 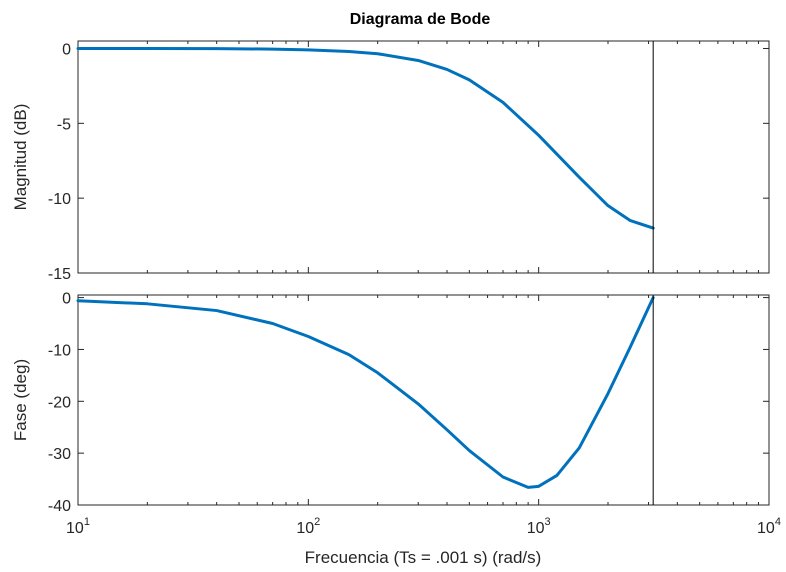 I want to click on x-tick-label: 10², so click(x=308, y=526).